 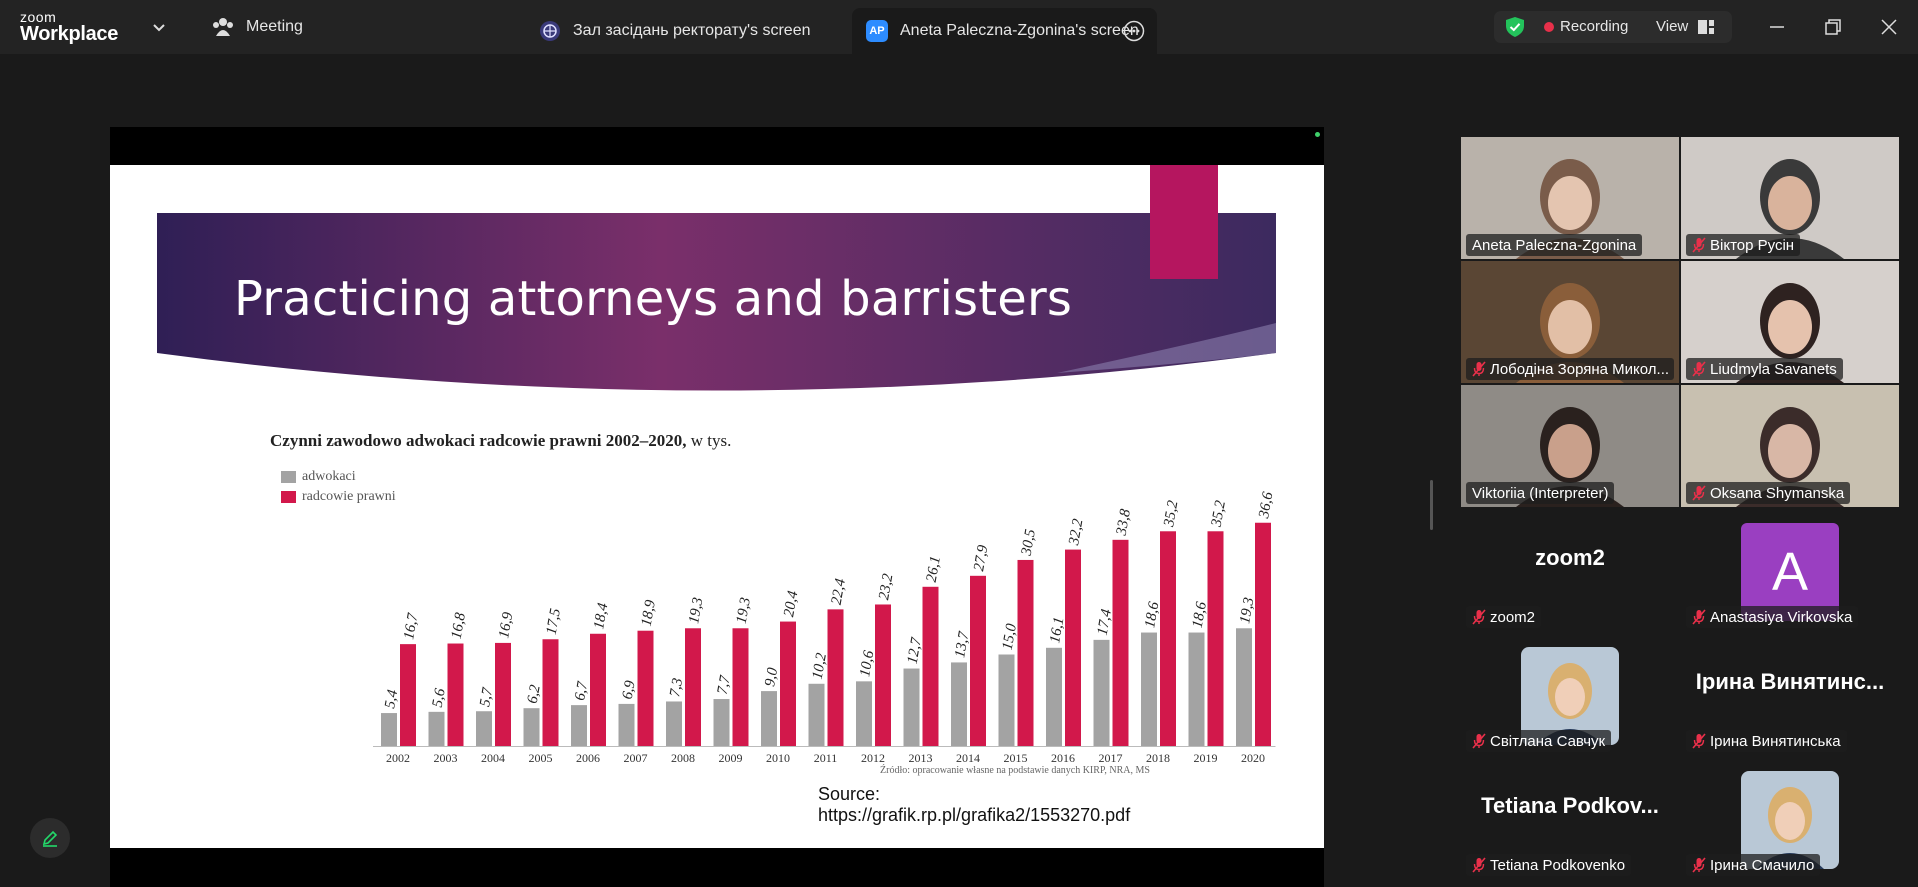 What do you see at coordinates (493, 758) in the screenshot?
I see `x-tick-label: 2004` at bounding box center [493, 758].